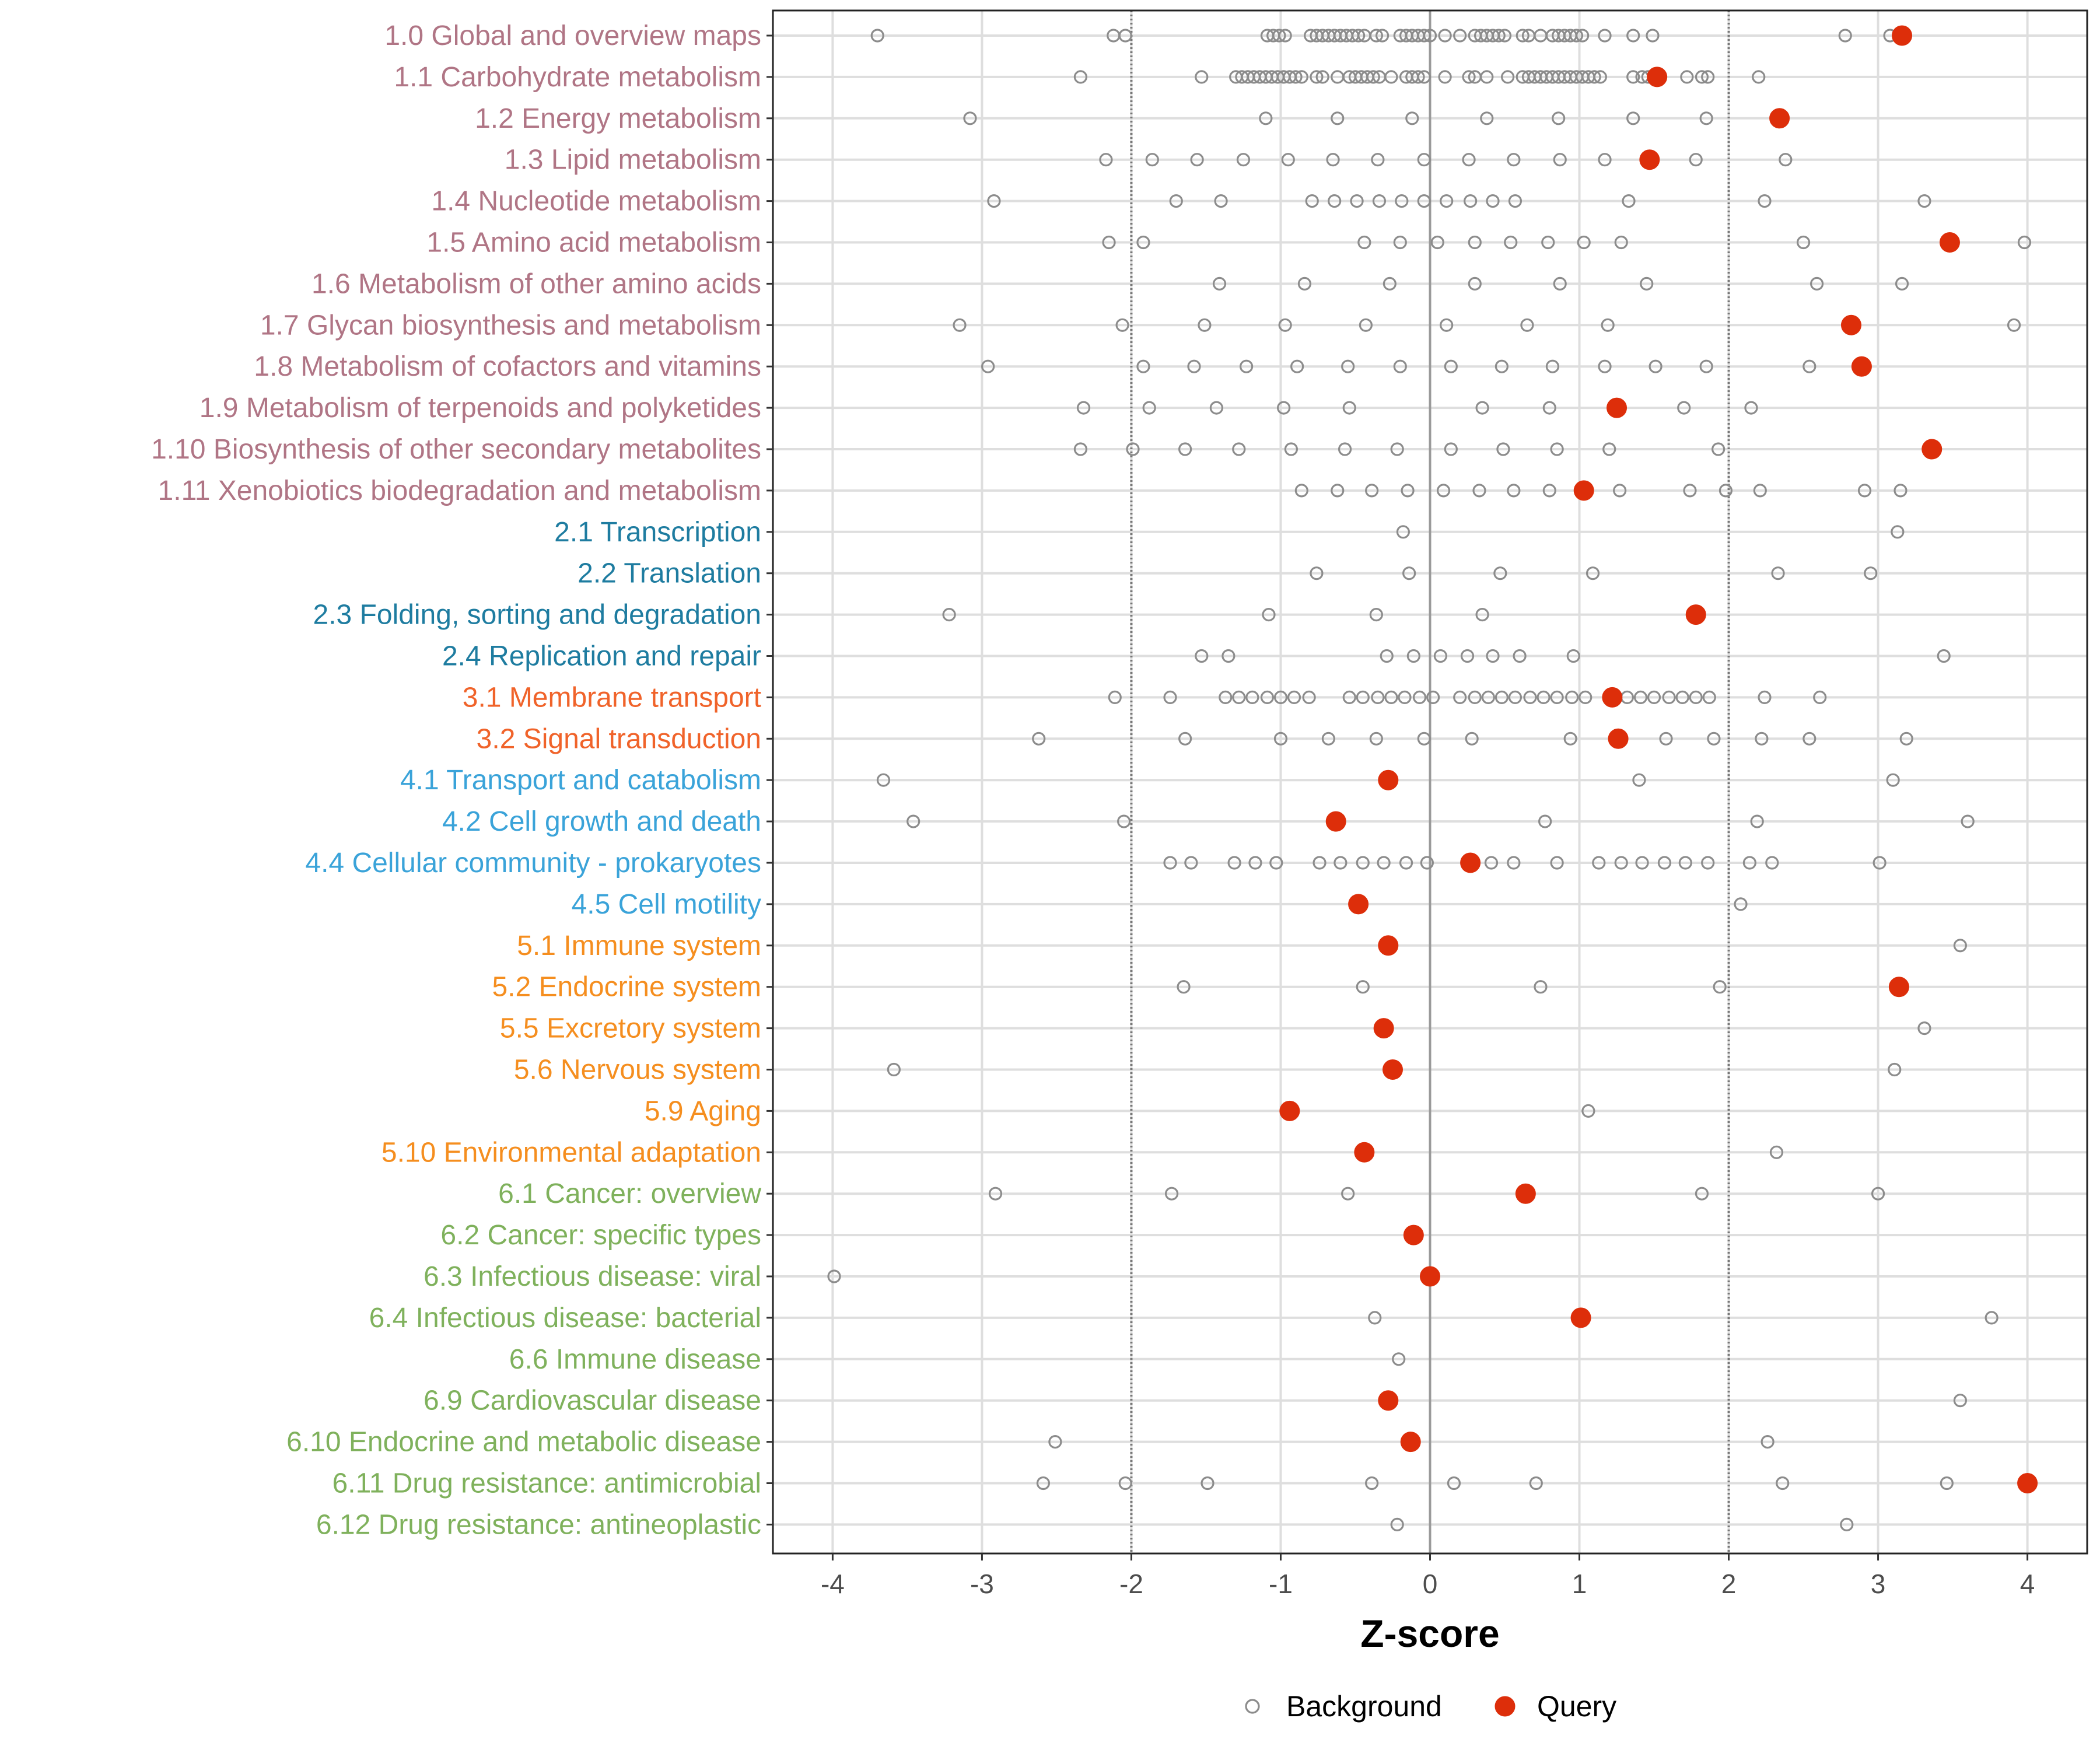  I want to click on legend-background-marker, so click(1252, 1706).